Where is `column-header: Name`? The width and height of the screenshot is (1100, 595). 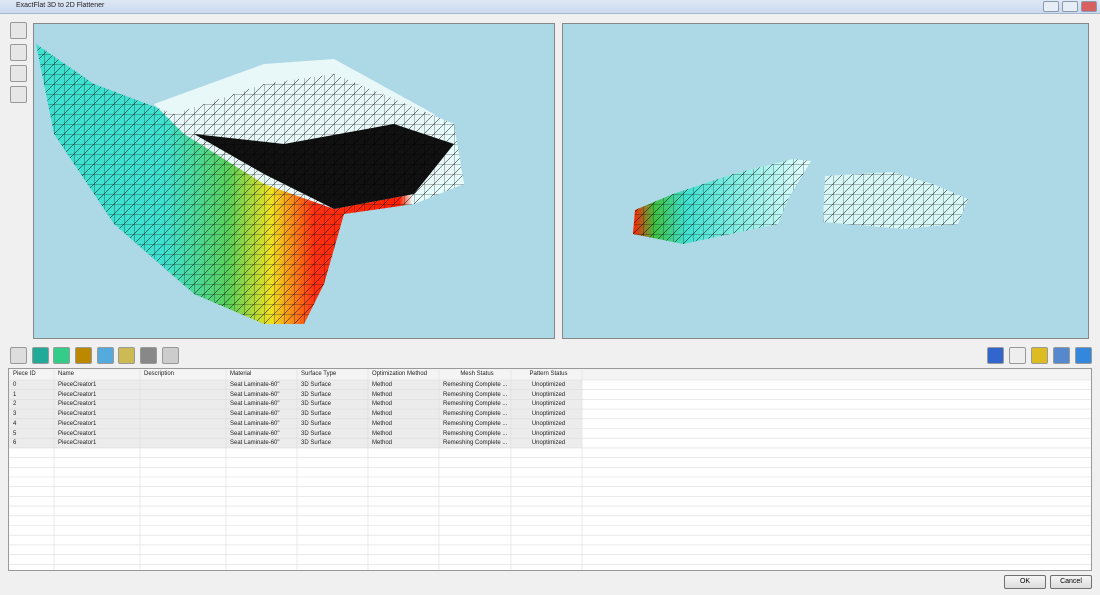
column-header: Name is located at coordinates (66, 374).